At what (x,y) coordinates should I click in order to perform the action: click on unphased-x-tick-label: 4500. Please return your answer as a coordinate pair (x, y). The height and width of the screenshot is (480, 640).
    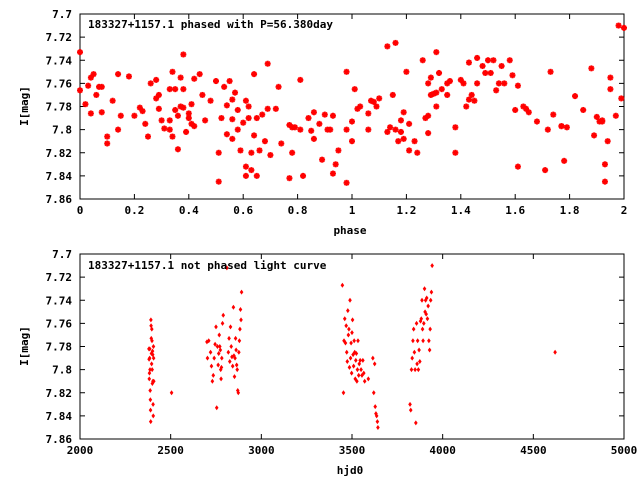
    Looking at the image, I should click on (533, 450).